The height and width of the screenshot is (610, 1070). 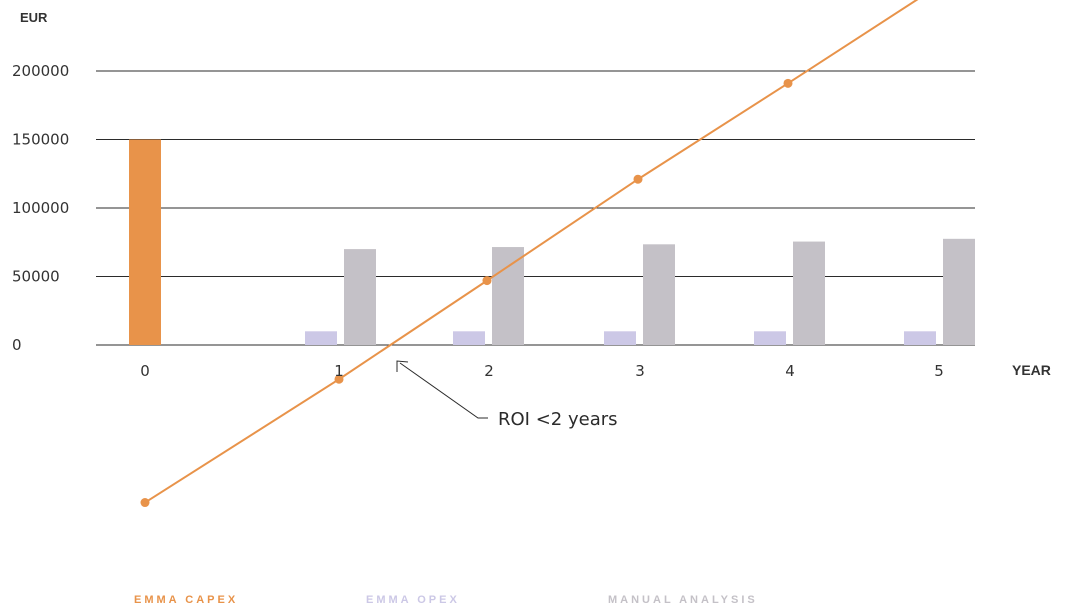 I want to click on x-tick-label: 5, so click(x=939, y=371).